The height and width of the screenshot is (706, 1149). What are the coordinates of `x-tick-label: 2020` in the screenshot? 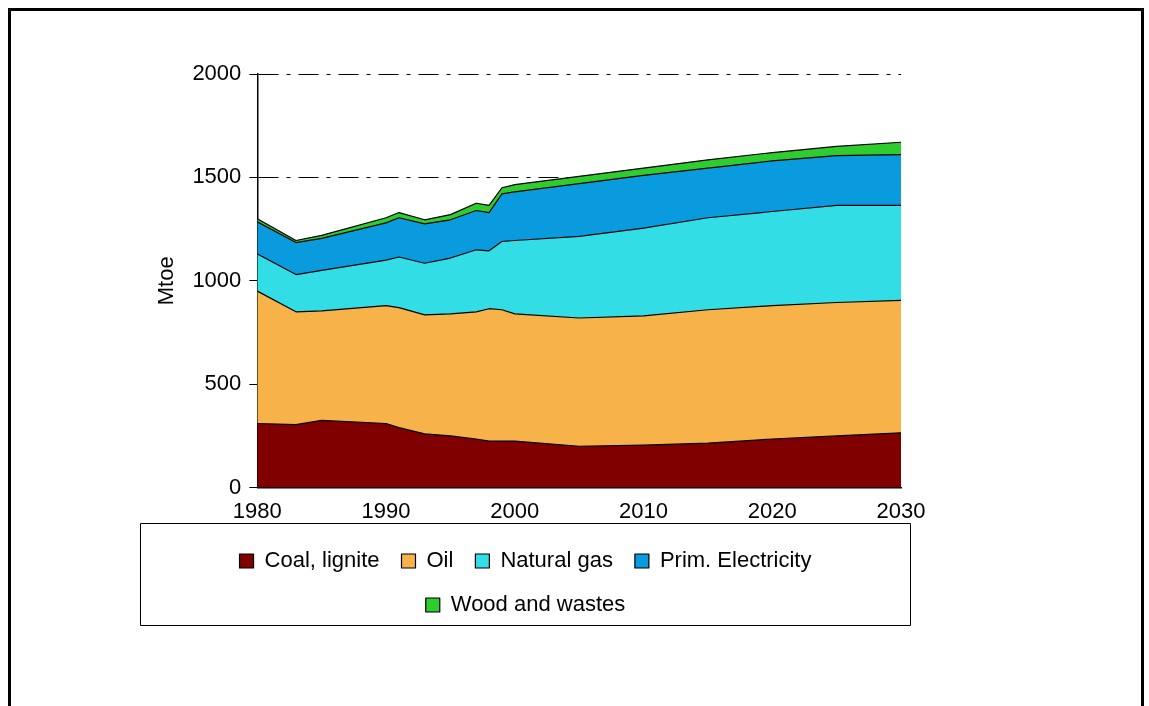 It's located at (772, 510).